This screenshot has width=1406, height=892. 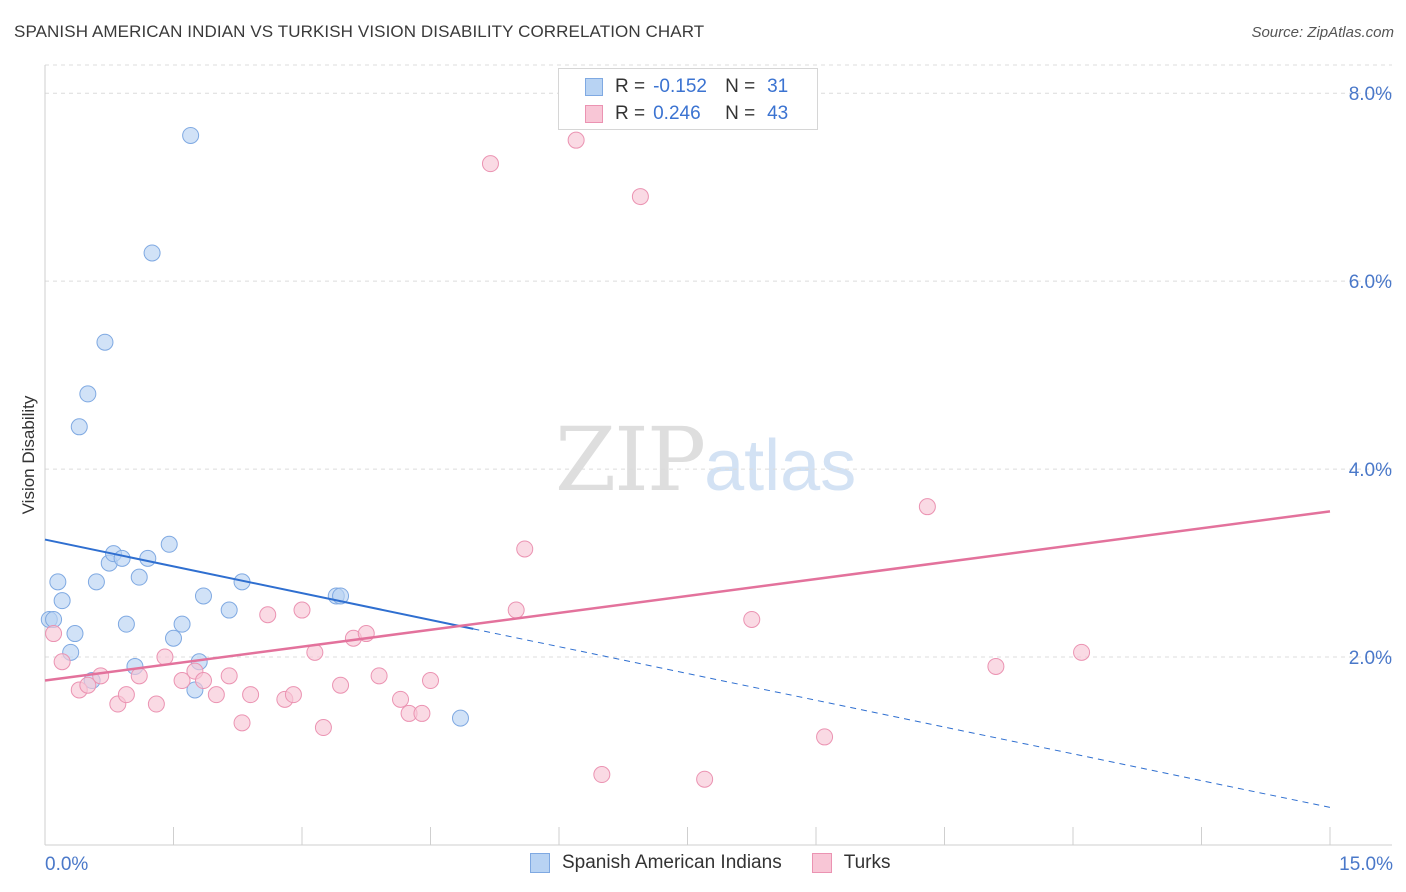 I want to click on trendline-spanish-american-indians, so click(x=259, y=584).